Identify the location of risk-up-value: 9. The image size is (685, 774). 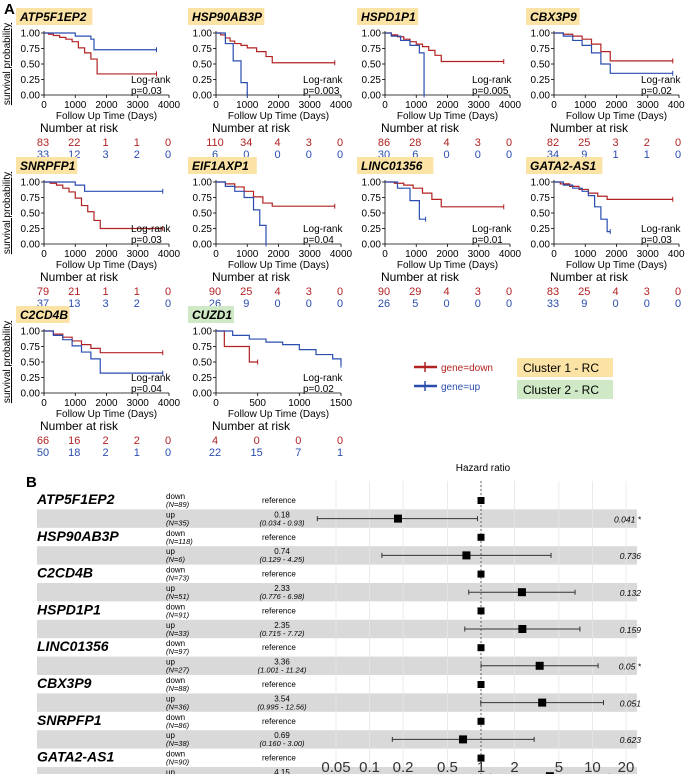
(246, 304).